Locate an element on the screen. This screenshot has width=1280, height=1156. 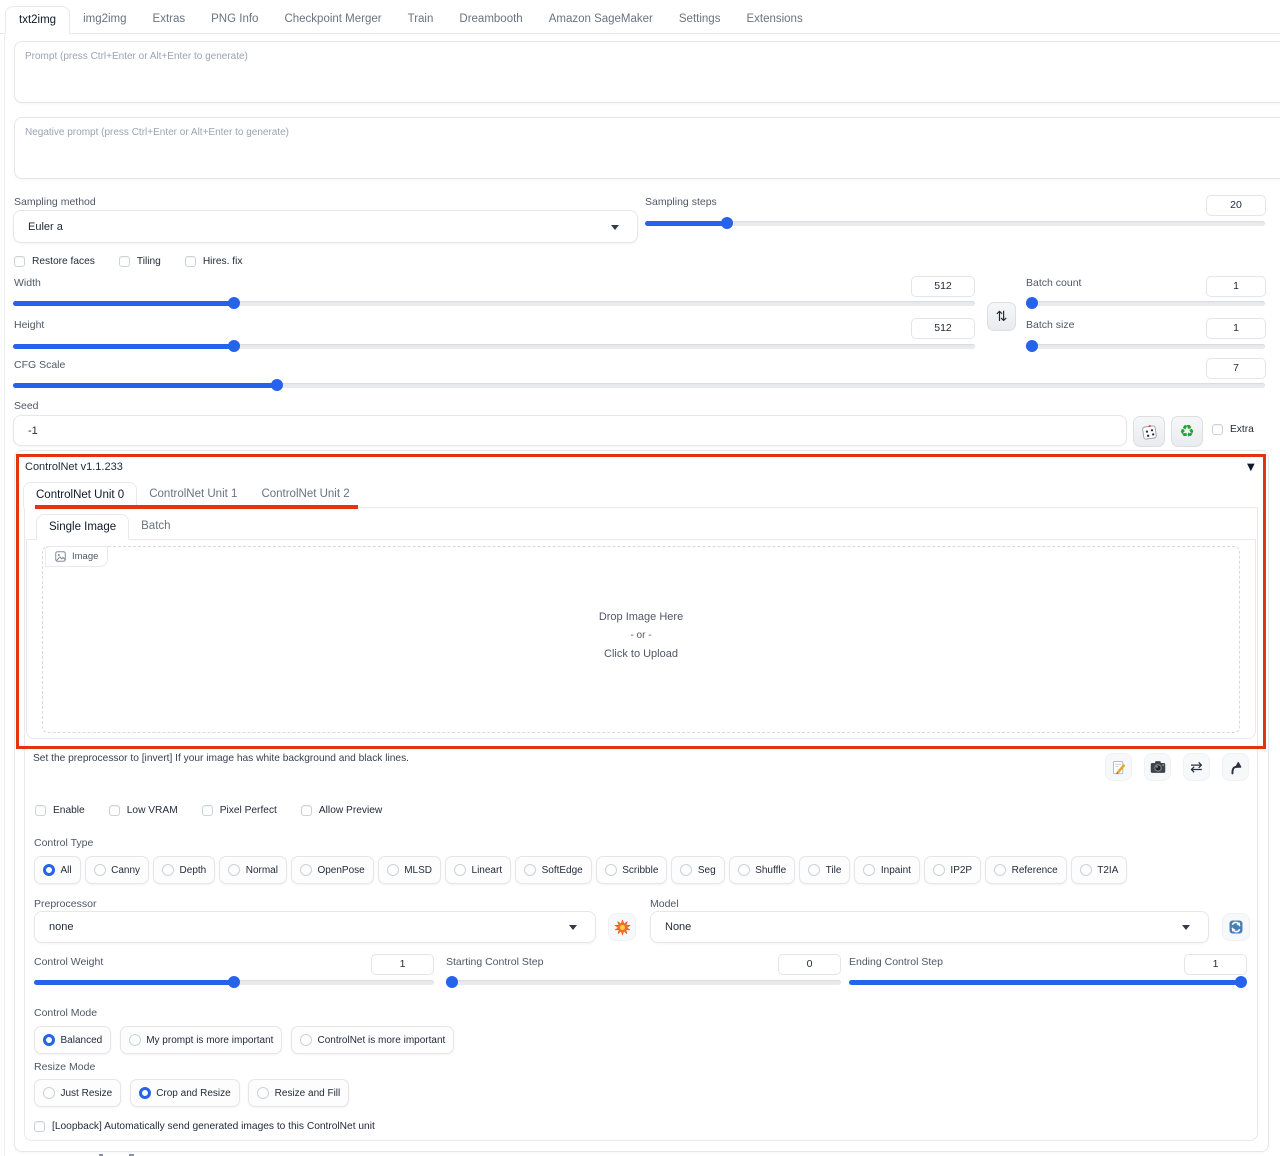
tab-img2img: img2img is located at coordinates (105, 19).